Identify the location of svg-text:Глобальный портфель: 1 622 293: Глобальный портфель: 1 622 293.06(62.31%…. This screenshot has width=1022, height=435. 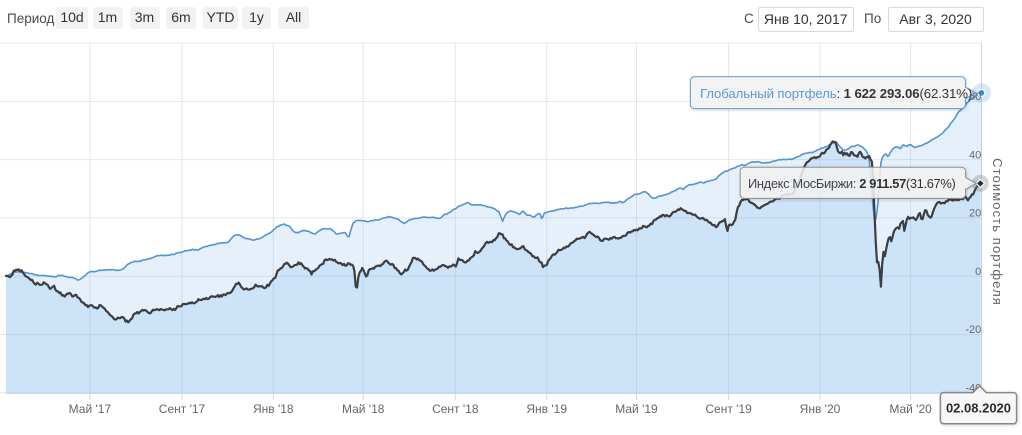
(836, 93).